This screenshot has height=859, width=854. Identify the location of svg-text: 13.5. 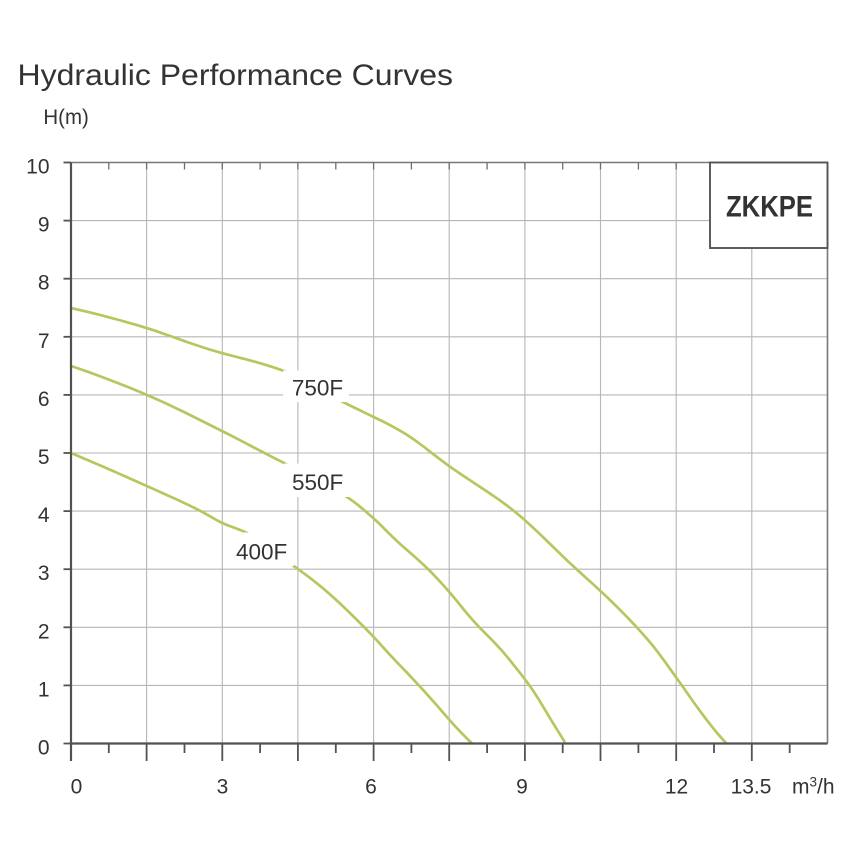
(751, 787).